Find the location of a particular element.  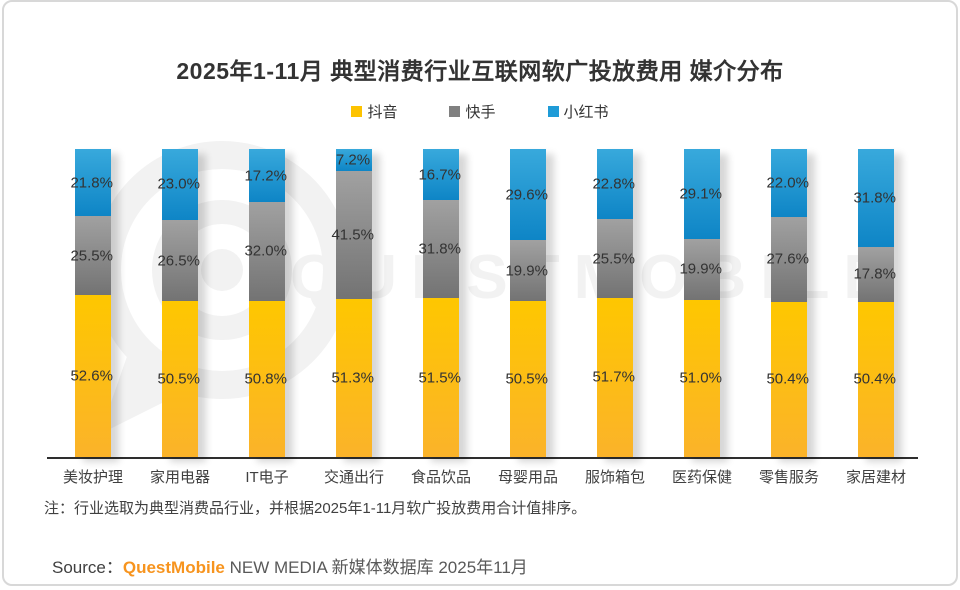

source-rest: NEW MEDIA 新媒体数据库 2025年11月 is located at coordinates (376, 567).